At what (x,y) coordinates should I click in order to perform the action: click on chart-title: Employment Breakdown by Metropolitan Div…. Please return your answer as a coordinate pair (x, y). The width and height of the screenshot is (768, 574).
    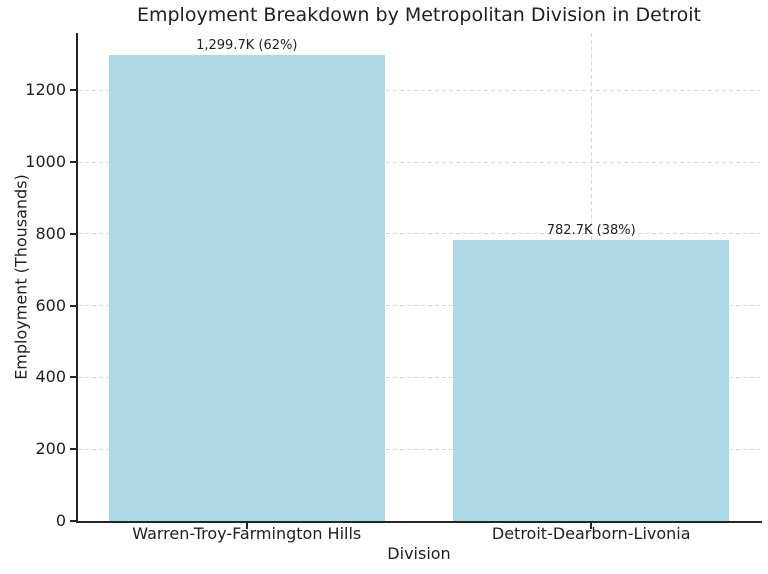
    Looking at the image, I should click on (419, 15).